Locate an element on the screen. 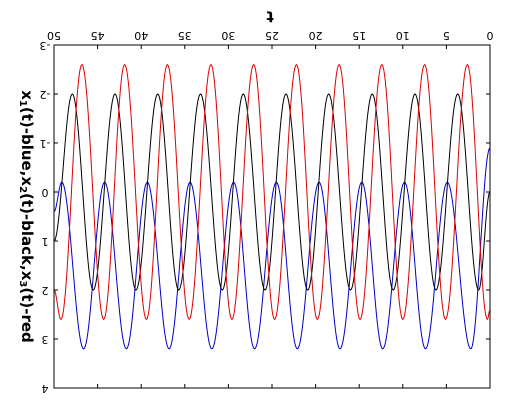  y-tick-label-6: 3 is located at coordinates (45, 339).